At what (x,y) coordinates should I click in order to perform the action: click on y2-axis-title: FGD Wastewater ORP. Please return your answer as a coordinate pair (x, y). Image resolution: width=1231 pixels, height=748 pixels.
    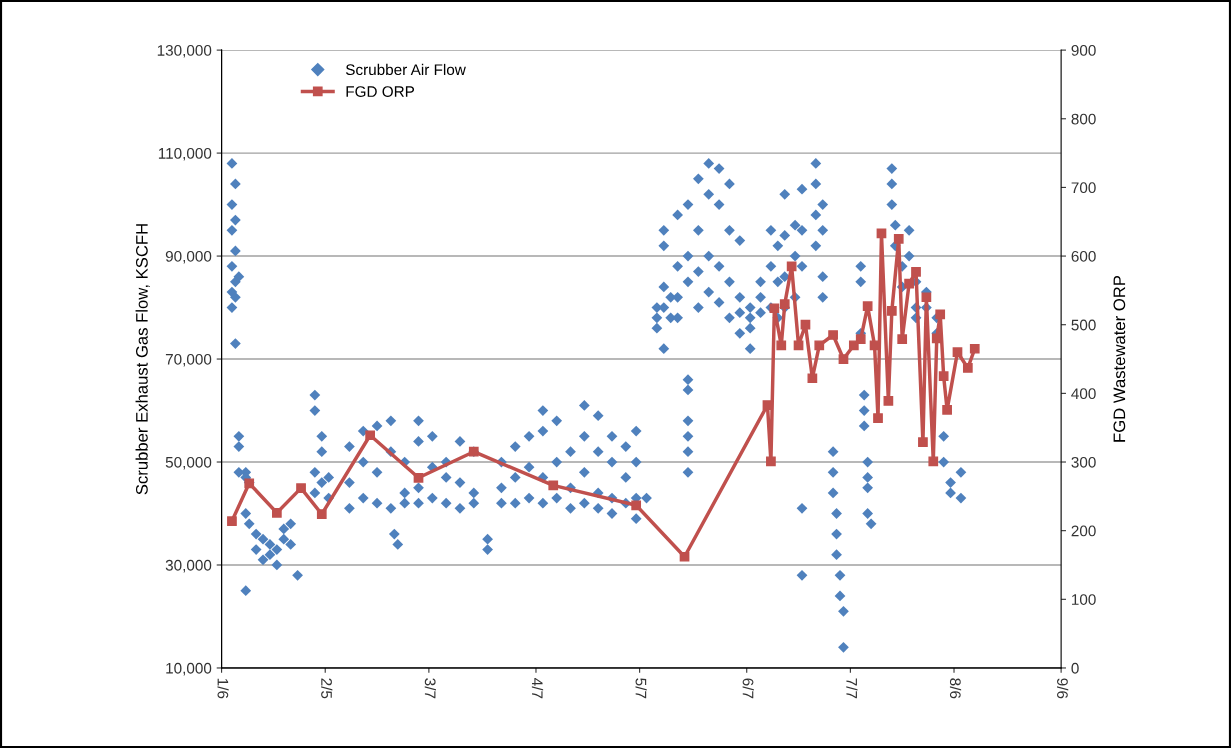
    Looking at the image, I should click on (1119, 358).